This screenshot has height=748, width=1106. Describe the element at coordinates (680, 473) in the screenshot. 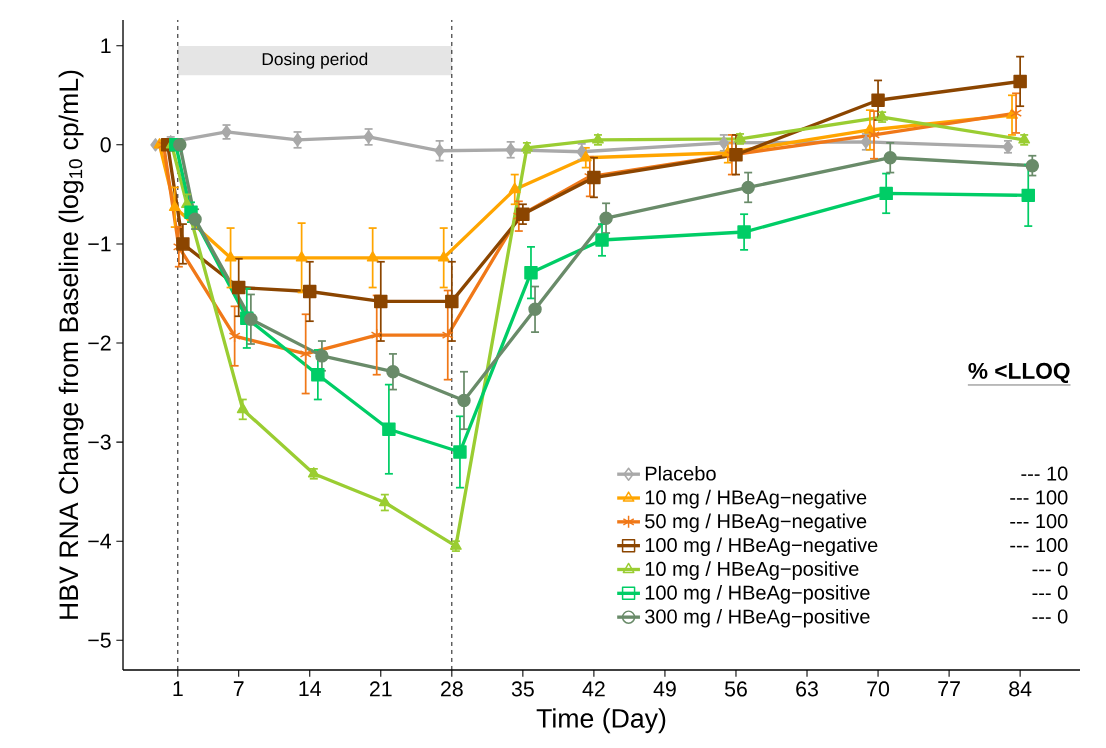

I see `legend-label: Placebo` at that location.